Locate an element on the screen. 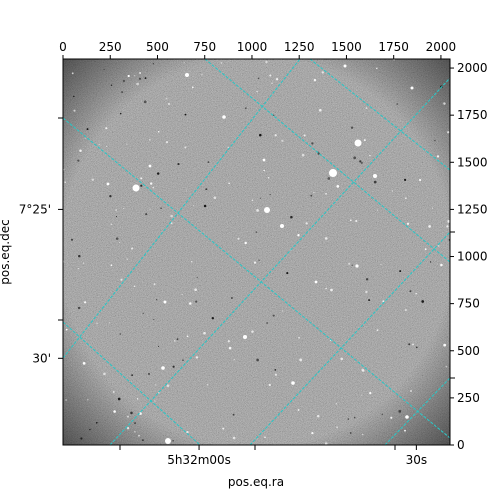 The image size is (500, 500). dec-tick-label: 30' is located at coordinates (41, 358).